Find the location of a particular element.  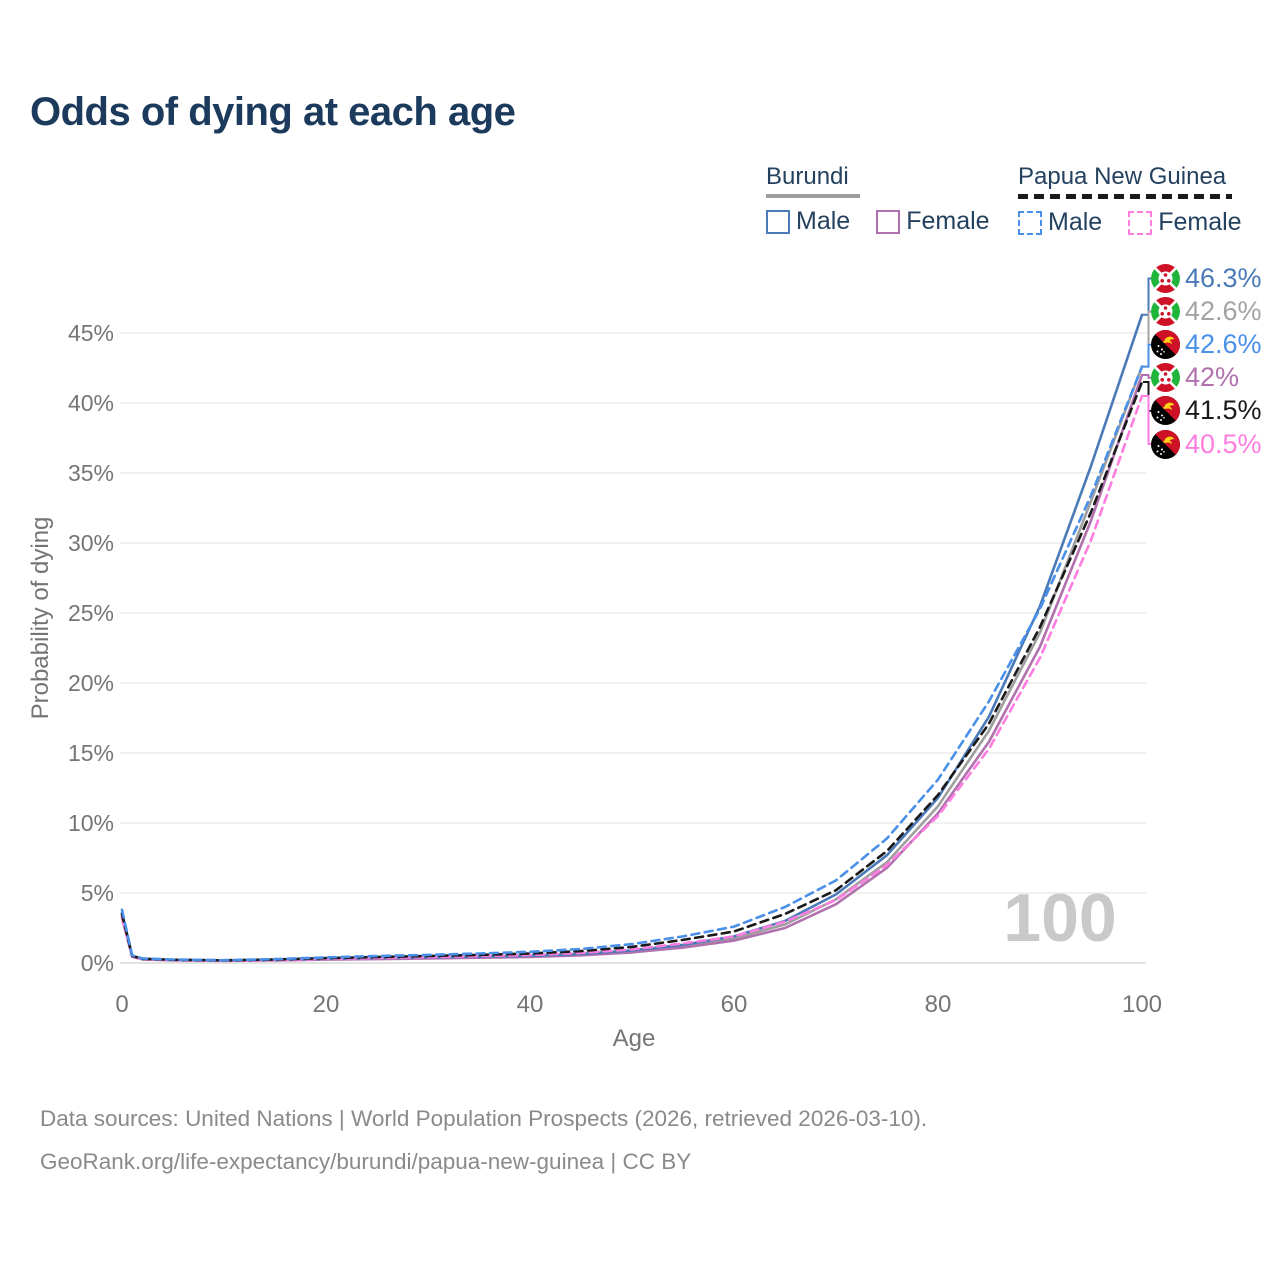

end-label-burundi-female: 42% is located at coordinates (1195, 377).